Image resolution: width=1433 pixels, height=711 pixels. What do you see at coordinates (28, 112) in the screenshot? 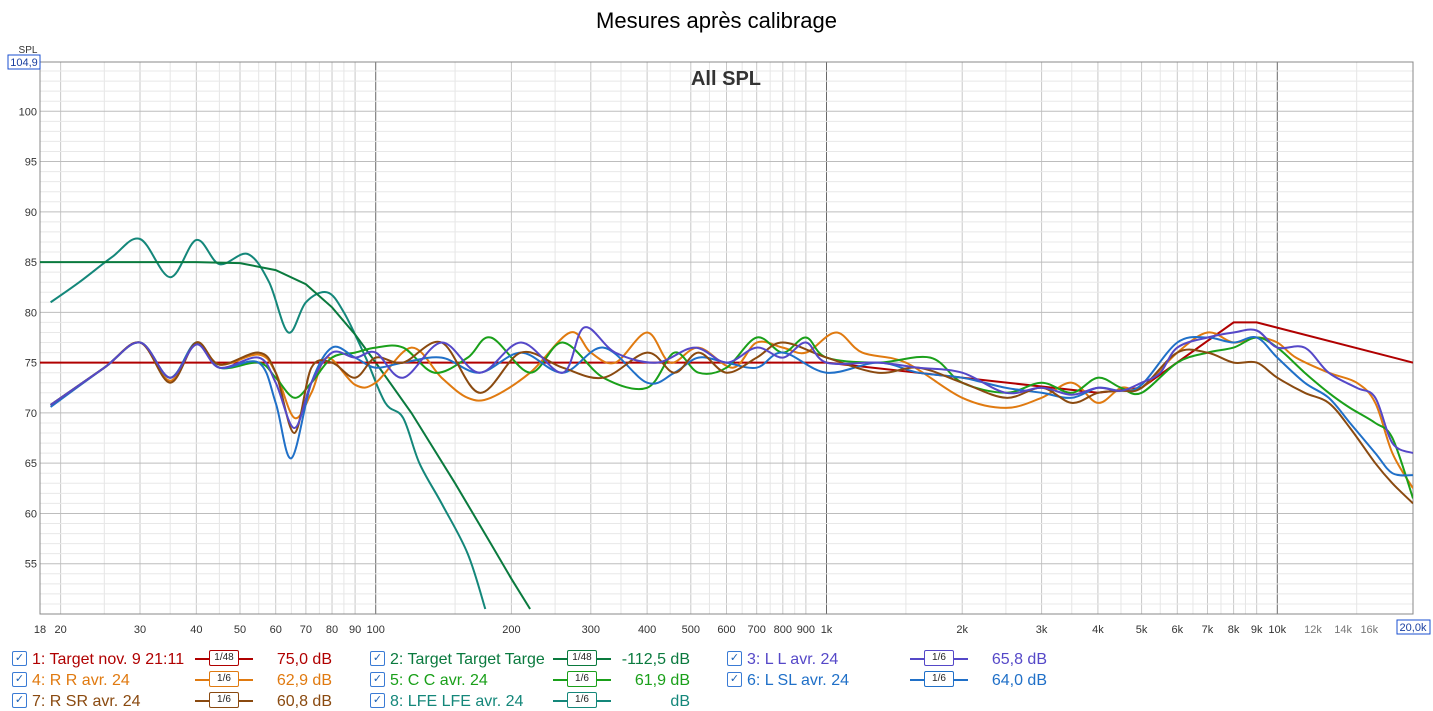
I see `y-tick-label: 100` at bounding box center [28, 112].